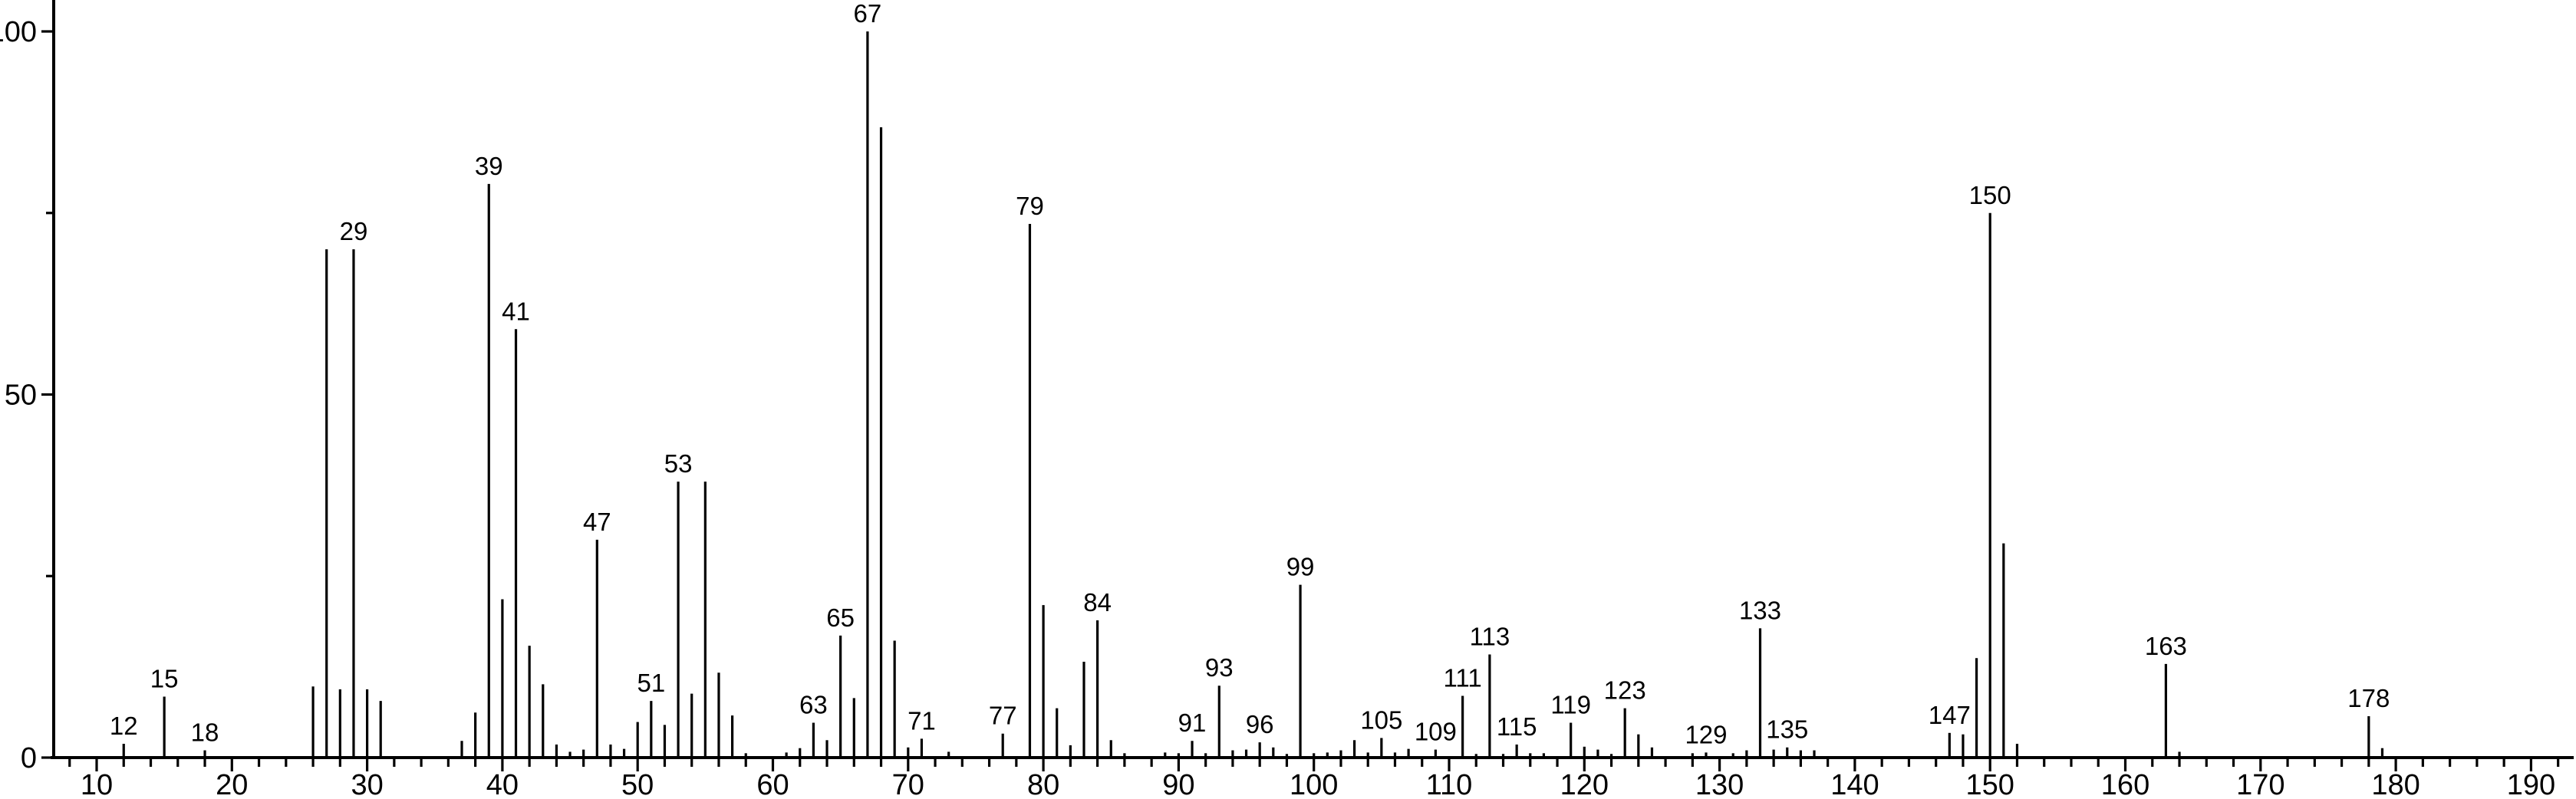 The height and width of the screenshot is (799, 2576). What do you see at coordinates (1030, 206) in the screenshot?
I see `peak-label-79: 79` at bounding box center [1030, 206].